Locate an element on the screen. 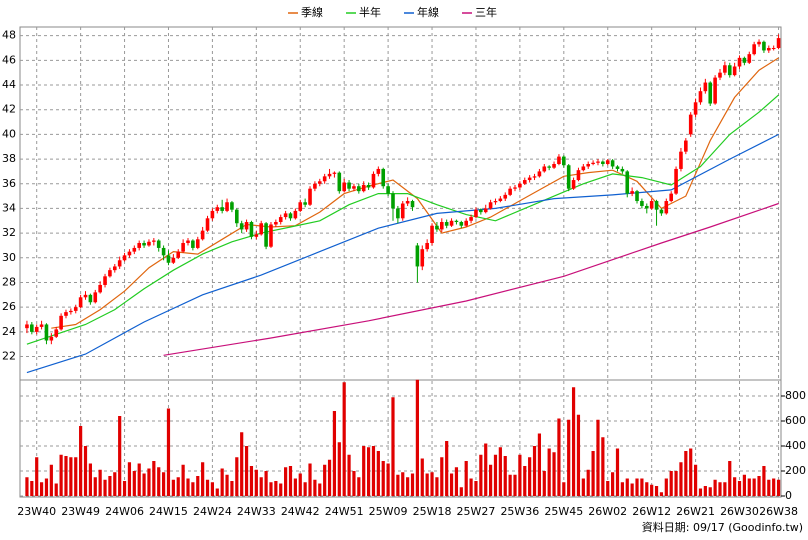  volume-tick-label: 200 is located at coordinates (795, 470).